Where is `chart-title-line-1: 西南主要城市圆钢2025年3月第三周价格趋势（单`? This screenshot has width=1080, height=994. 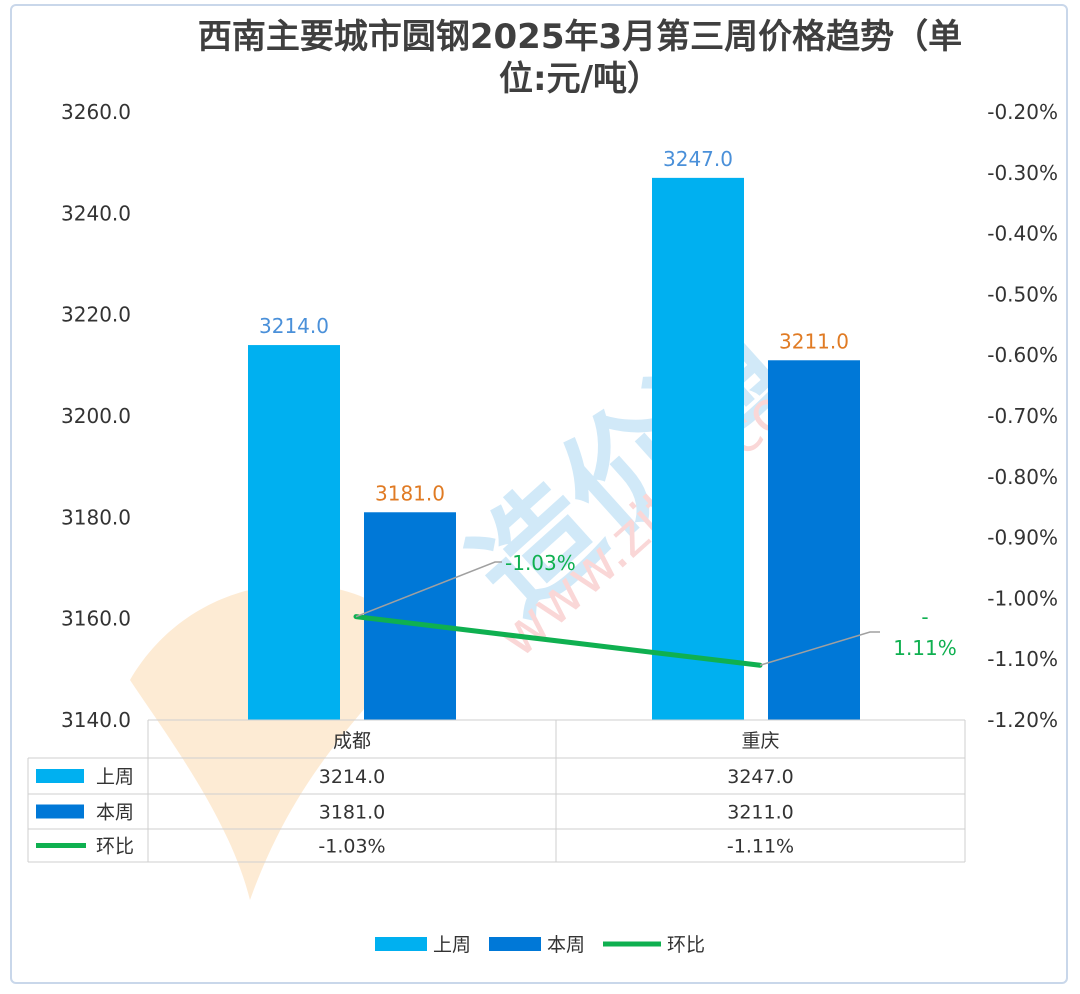 chart-title-line-1: 西南主要城市圆钢2025年3月第三周价格趋势（单 is located at coordinates (580, 37).